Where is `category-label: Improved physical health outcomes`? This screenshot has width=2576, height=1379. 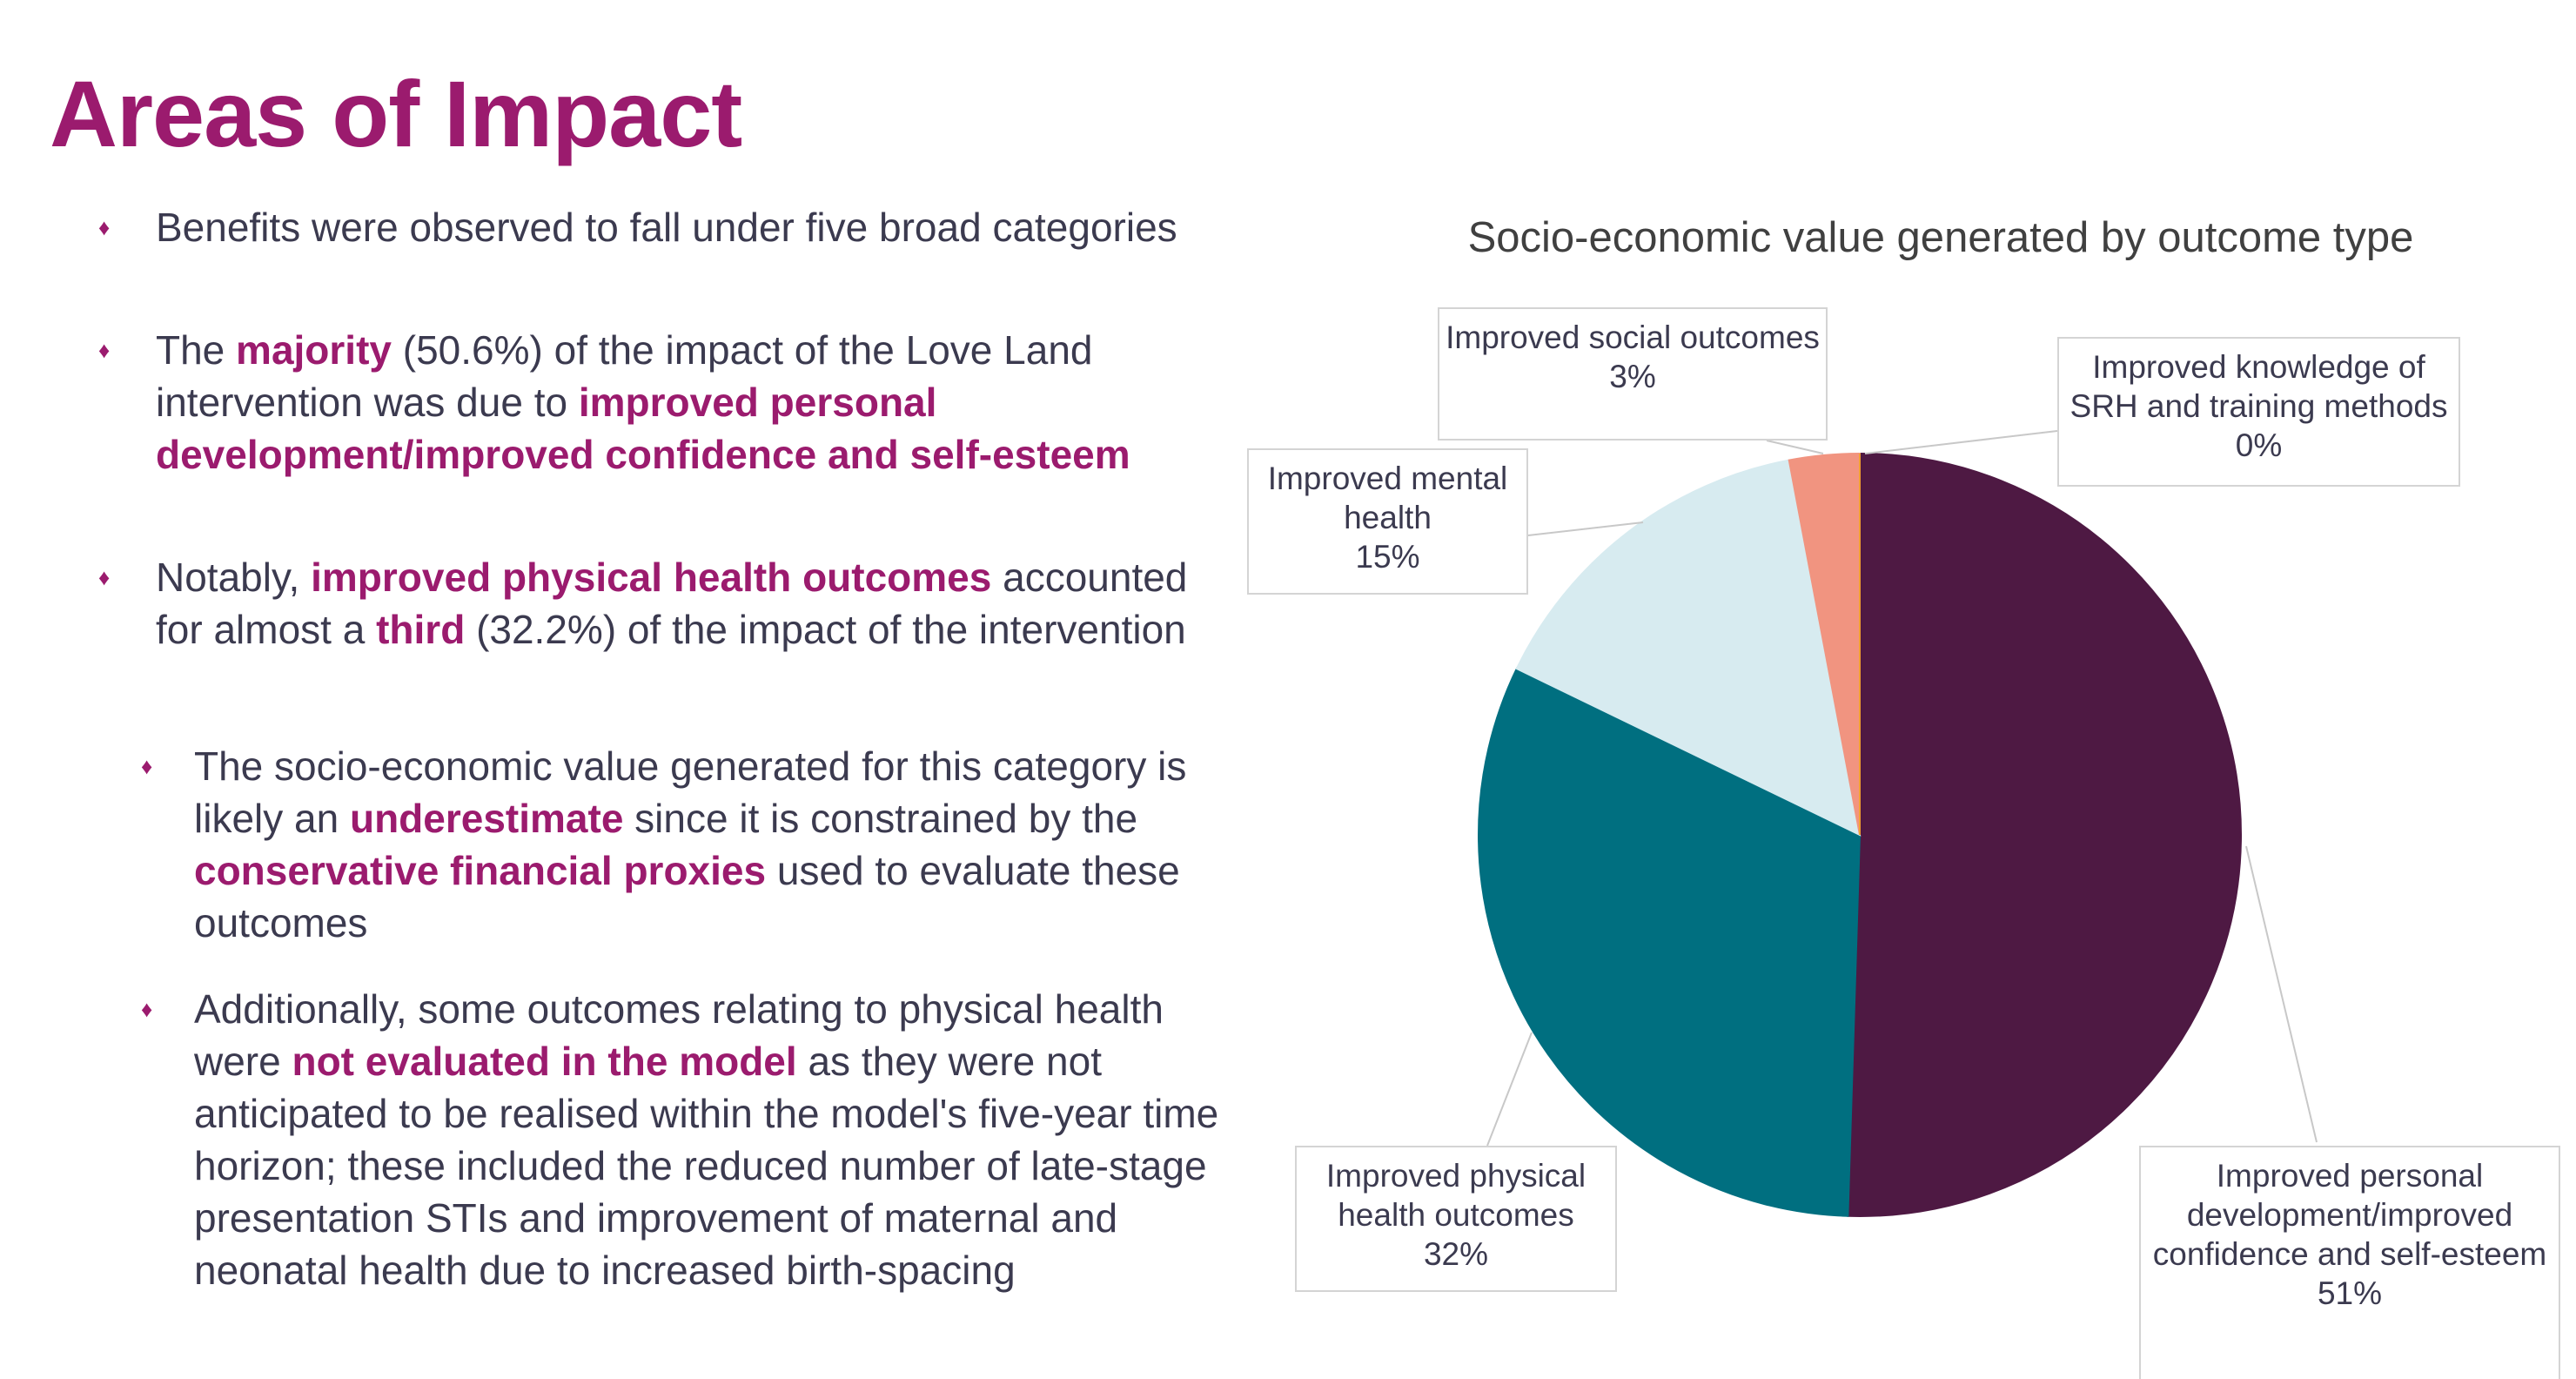
category-label: Improved physical health outcomes is located at coordinates (1456, 1195).